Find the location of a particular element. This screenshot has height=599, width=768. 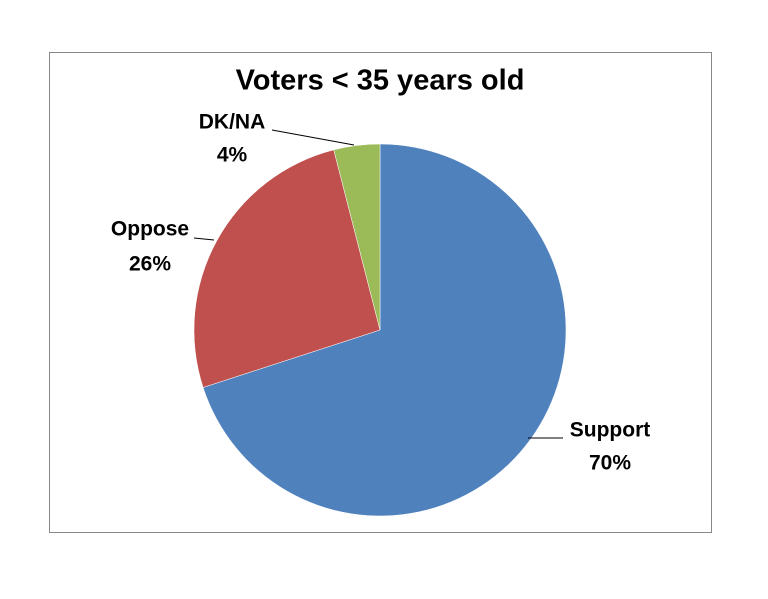

data-label-value: 4% is located at coordinates (232, 155).